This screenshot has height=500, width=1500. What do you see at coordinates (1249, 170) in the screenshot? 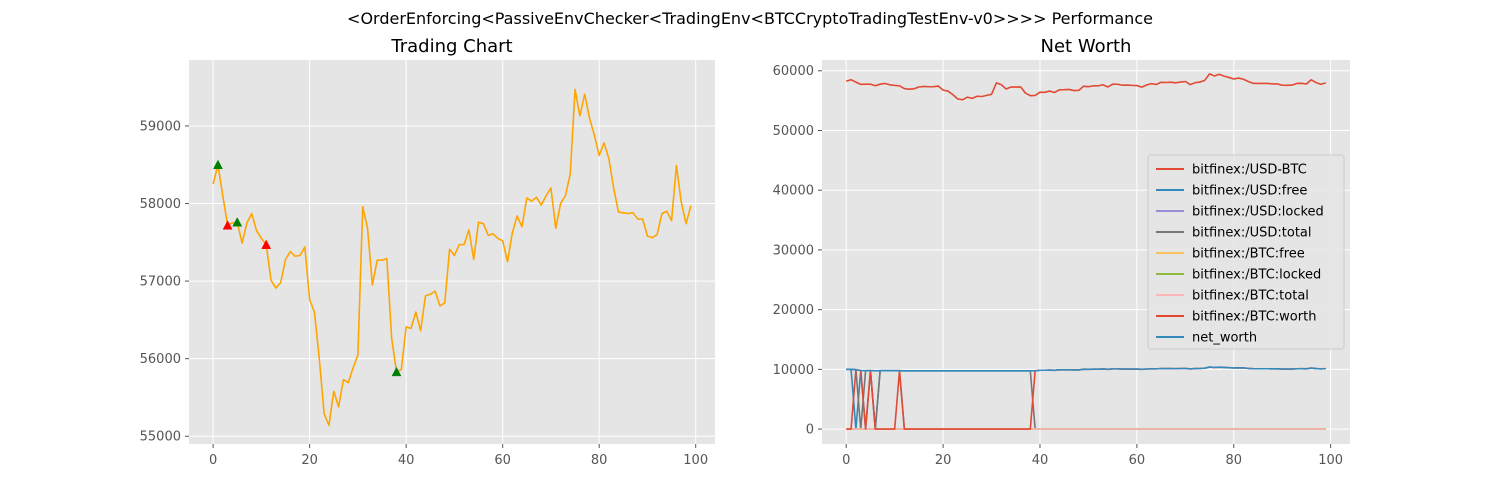
I see `legend-label: bitfinex:/USD-BTC` at bounding box center [1249, 170].